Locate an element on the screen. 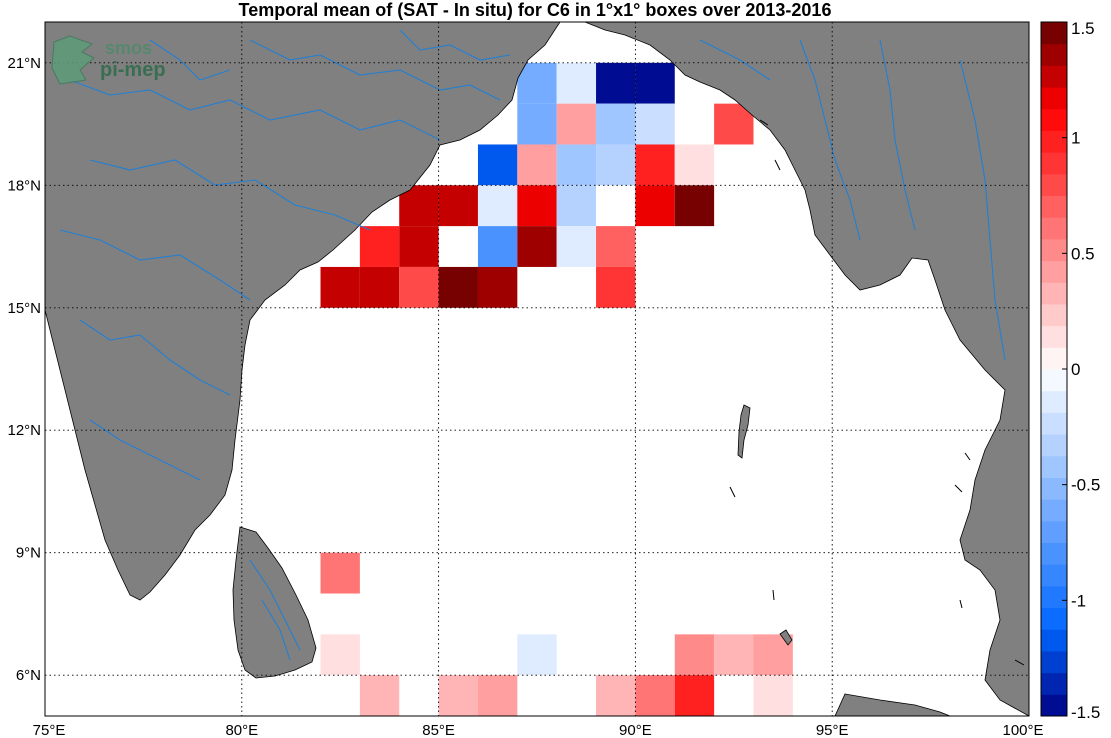 Image resolution: width=1111 pixels, height=738 pixels. logo-mark is located at coordinates (73, 60).